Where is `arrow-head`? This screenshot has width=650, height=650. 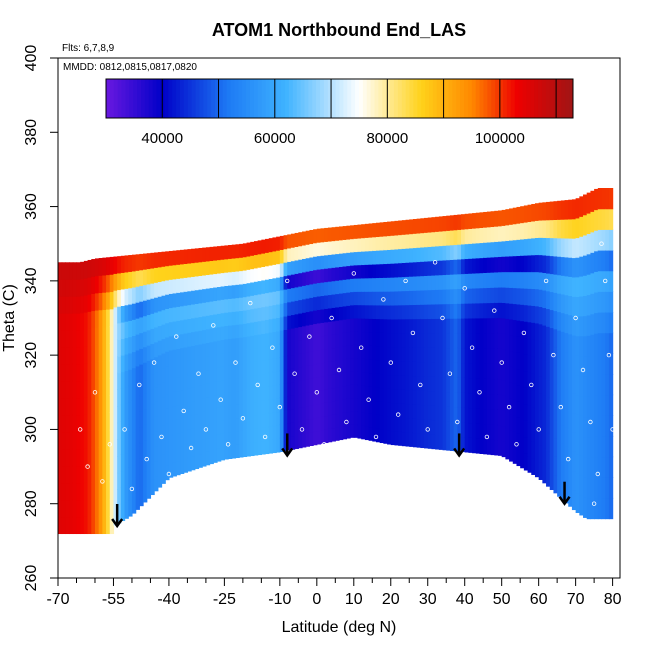 arrow-head is located at coordinates (459, 452).